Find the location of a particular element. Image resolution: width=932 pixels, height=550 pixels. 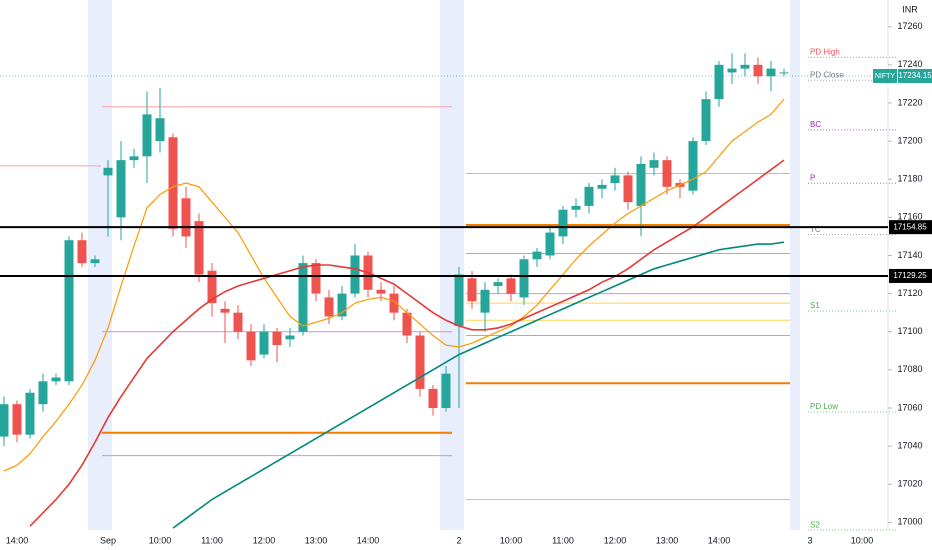

y-tick-label: 17260 is located at coordinates (909, 26).